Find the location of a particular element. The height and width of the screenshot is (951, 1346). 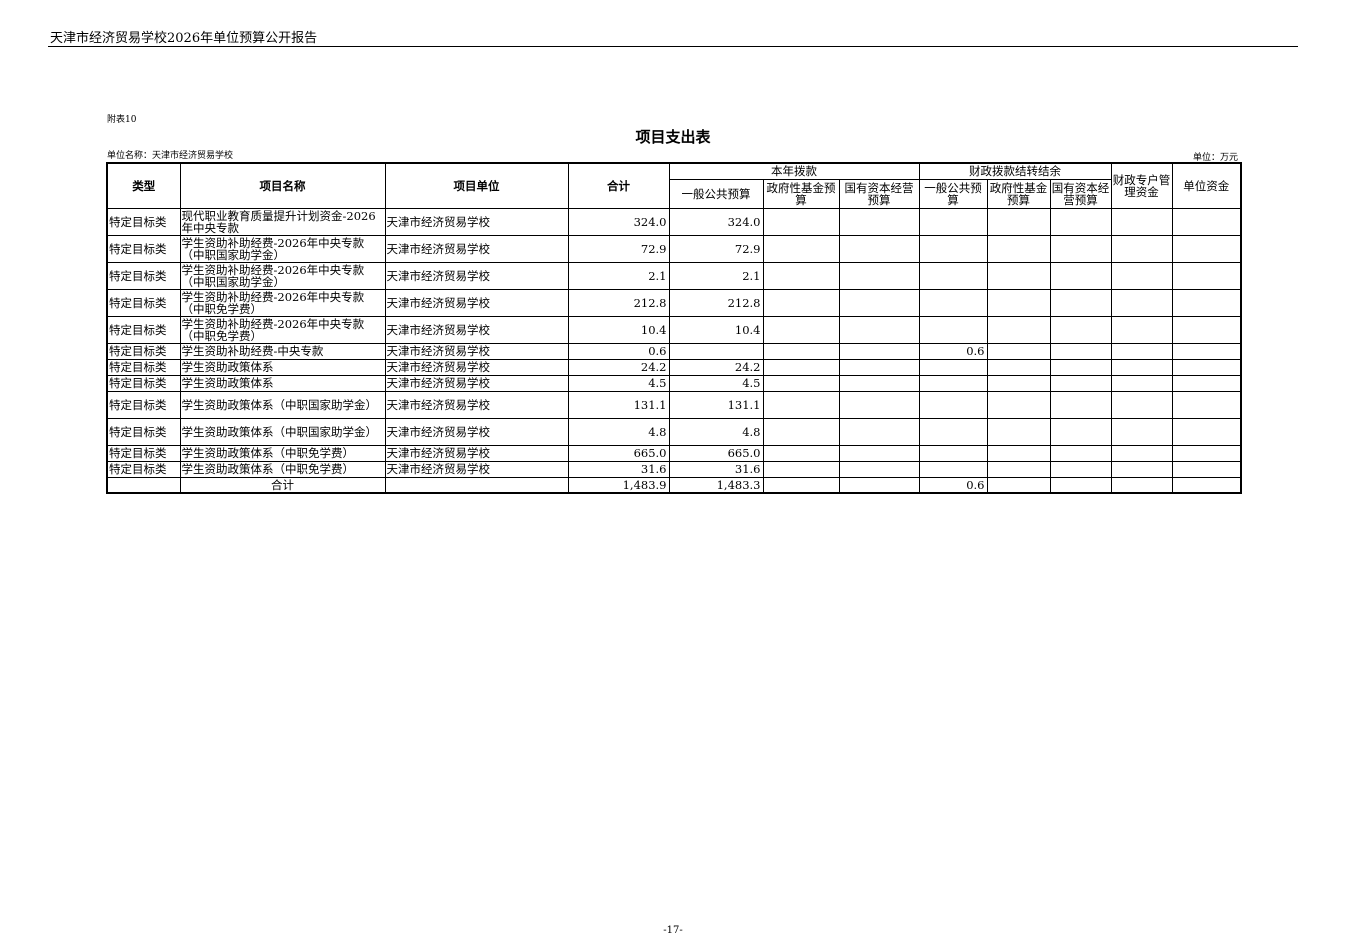

cell-cur-general: 10.4 is located at coordinates (716, 329).